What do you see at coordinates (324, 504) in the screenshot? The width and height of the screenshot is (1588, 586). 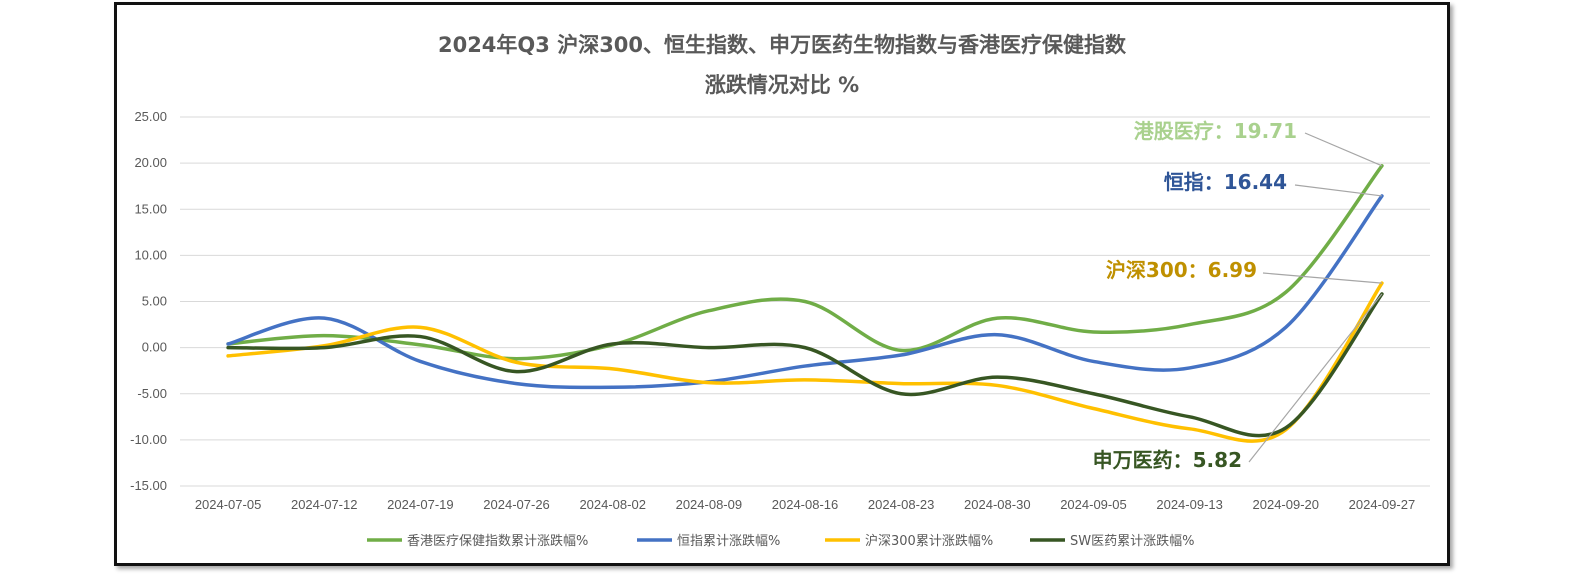 I see `x-tick-label: 2024-07-12` at bounding box center [324, 504].